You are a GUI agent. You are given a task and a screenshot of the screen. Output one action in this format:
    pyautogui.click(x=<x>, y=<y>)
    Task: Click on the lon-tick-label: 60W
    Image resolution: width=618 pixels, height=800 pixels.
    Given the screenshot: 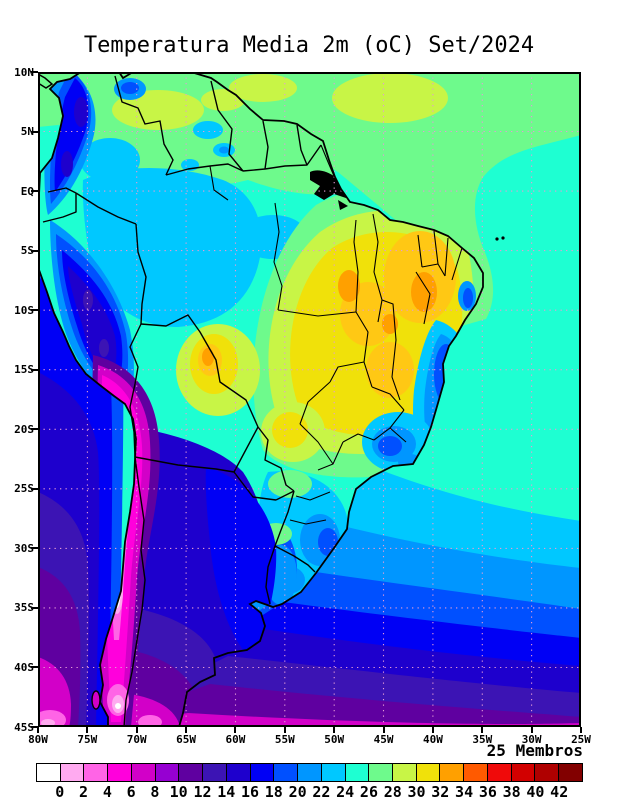 What is the action you would take?
    pyautogui.click(x=235, y=739)
    